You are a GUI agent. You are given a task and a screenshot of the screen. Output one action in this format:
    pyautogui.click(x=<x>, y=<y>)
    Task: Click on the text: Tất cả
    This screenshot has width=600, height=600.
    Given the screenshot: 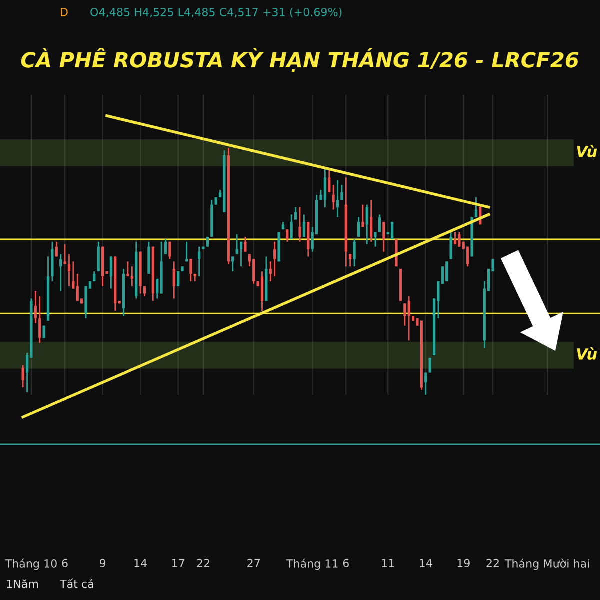 What is the action you would take?
    pyautogui.click(x=77, y=583)
    